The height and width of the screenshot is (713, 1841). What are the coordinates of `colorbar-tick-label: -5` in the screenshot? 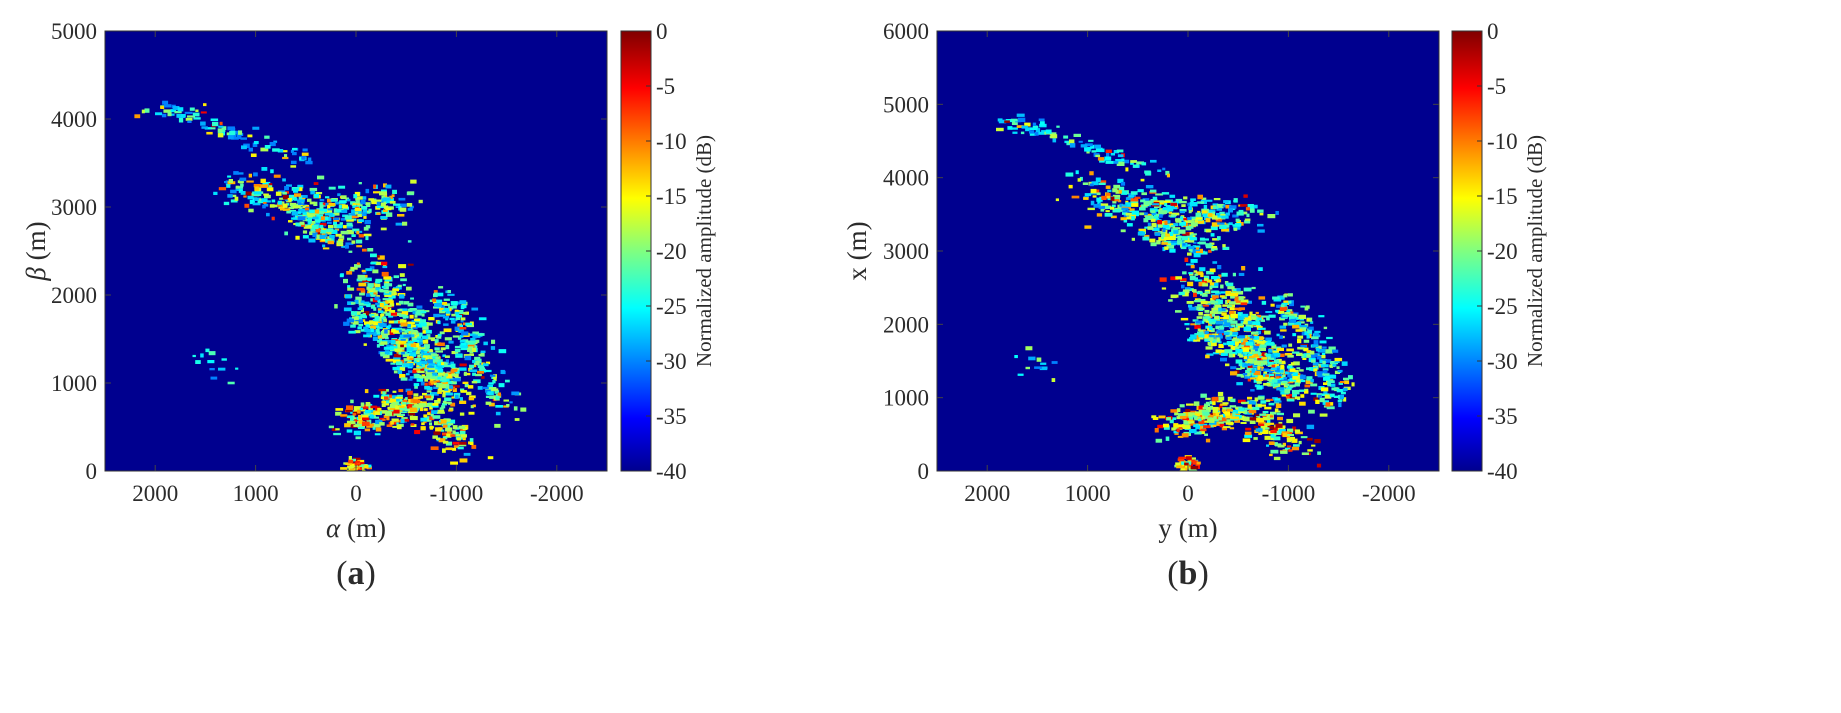 It's located at (1496, 86).